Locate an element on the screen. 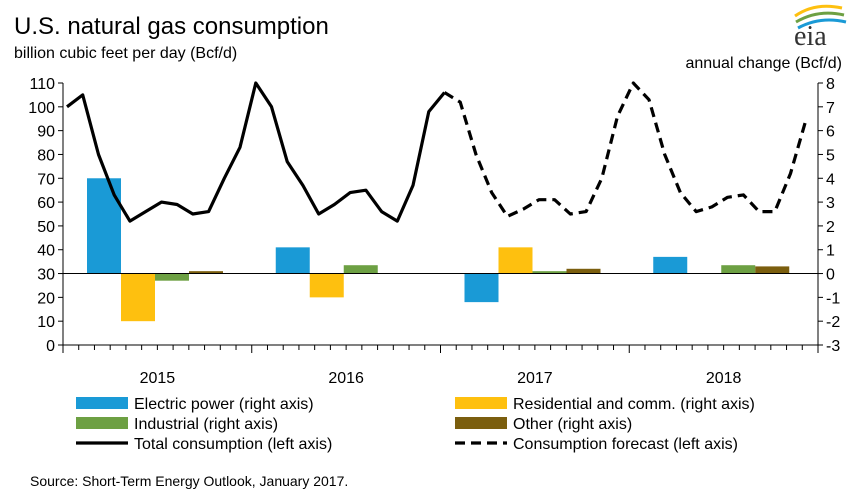 Image resolution: width=861 pixels, height=497 pixels. right-tick-label: 1 is located at coordinates (830, 251).